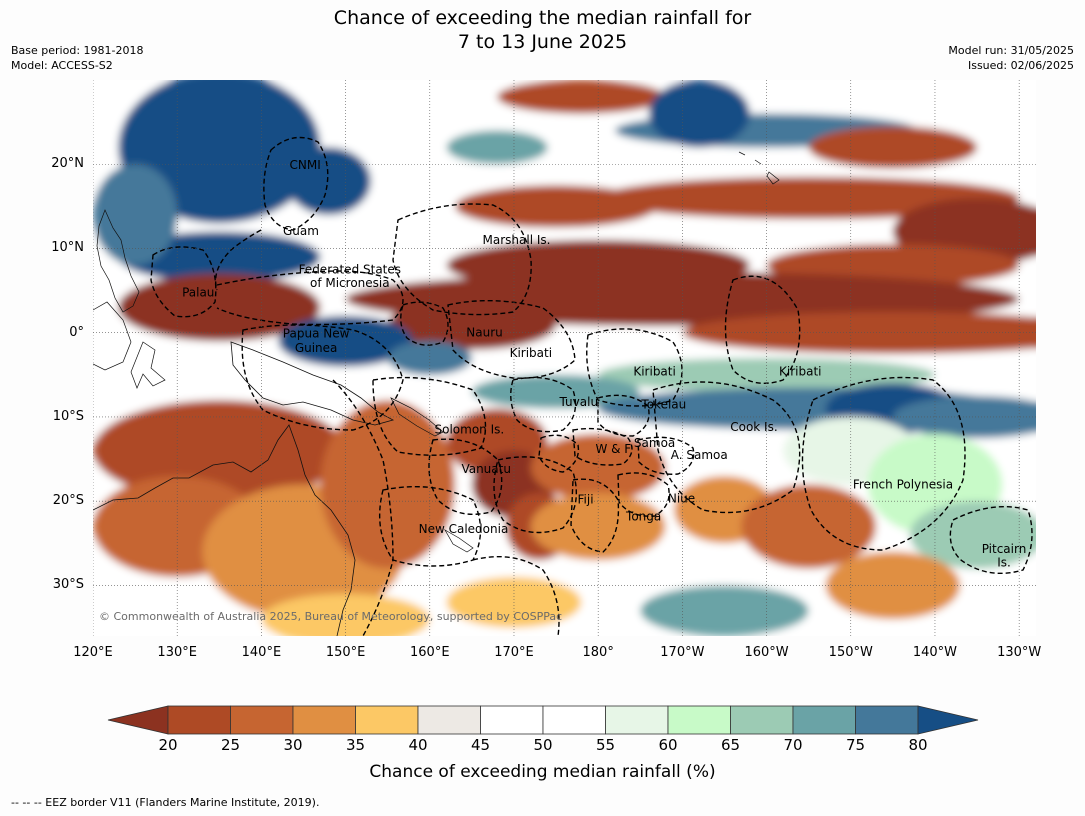  I want to click on colorbar-tick-label: 70, so click(793, 745).